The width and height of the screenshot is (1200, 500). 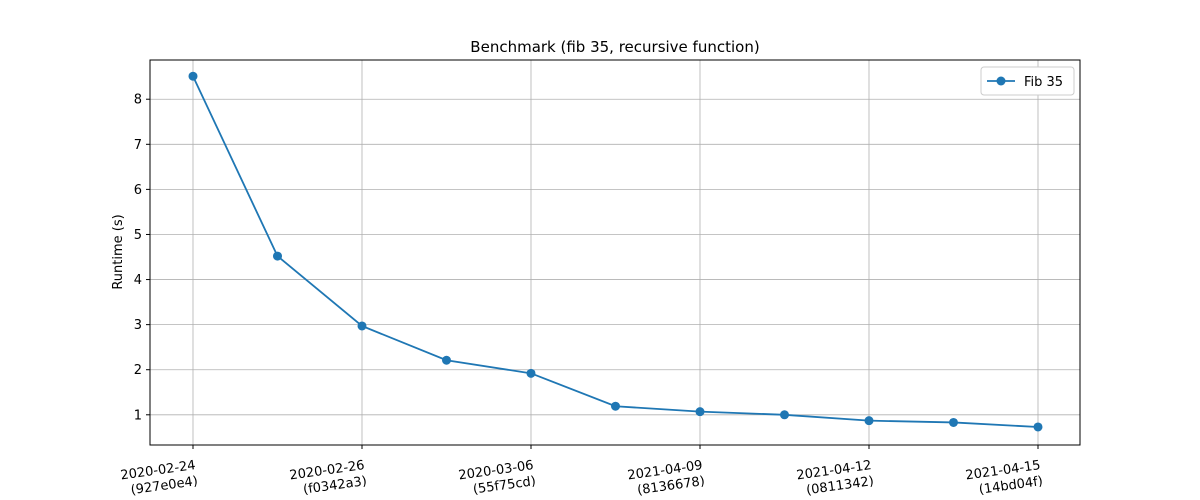 What do you see at coordinates (1001, 81) in the screenshot?
I see `legend-swatch-marker` at bounding box center [1001, 81].